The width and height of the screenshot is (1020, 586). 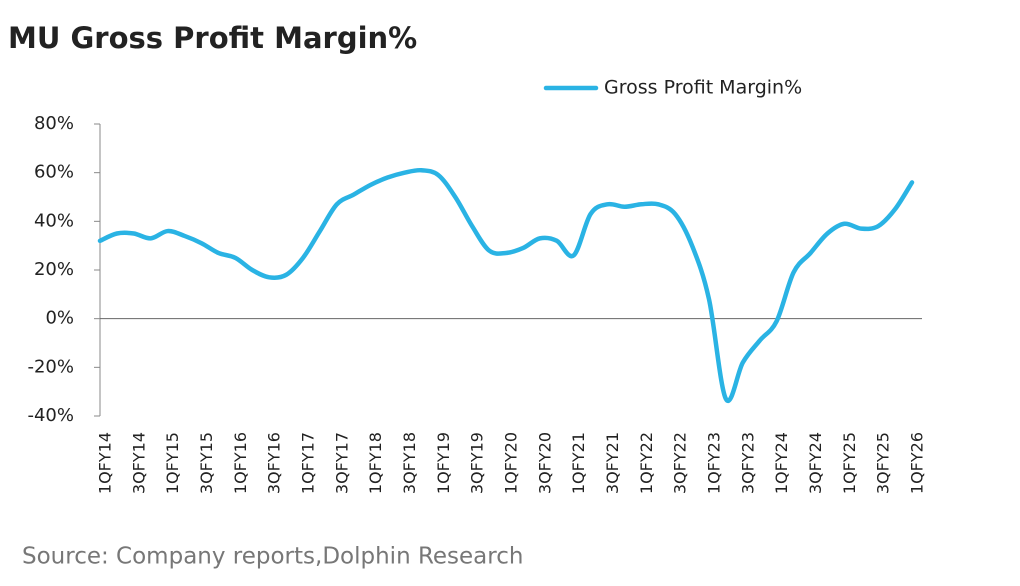 I want to click on y-tick-label: 0%, so click(x=59, y=318).